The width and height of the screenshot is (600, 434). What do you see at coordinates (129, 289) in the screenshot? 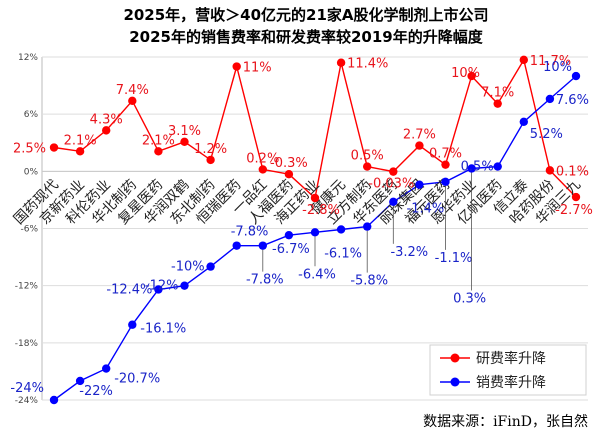
I see `sales-data-label: -12.4%` at bounding box center [129, 289].